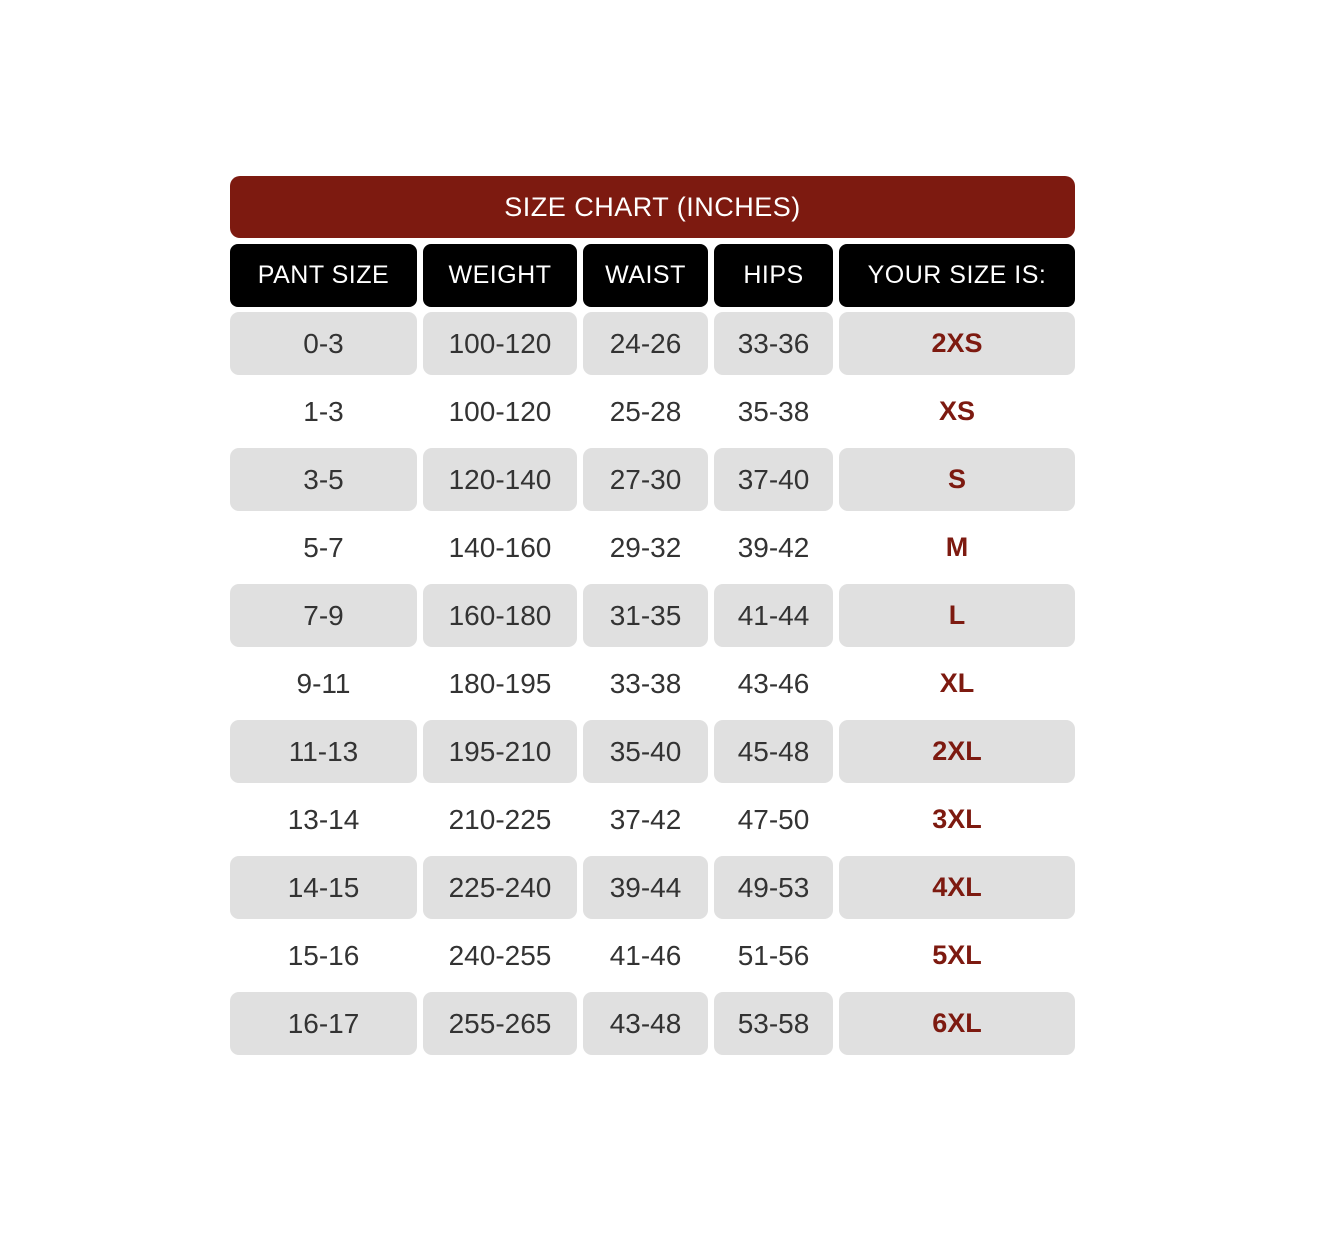  I want to click on waist-cell: 33-38, so click(645, 683).